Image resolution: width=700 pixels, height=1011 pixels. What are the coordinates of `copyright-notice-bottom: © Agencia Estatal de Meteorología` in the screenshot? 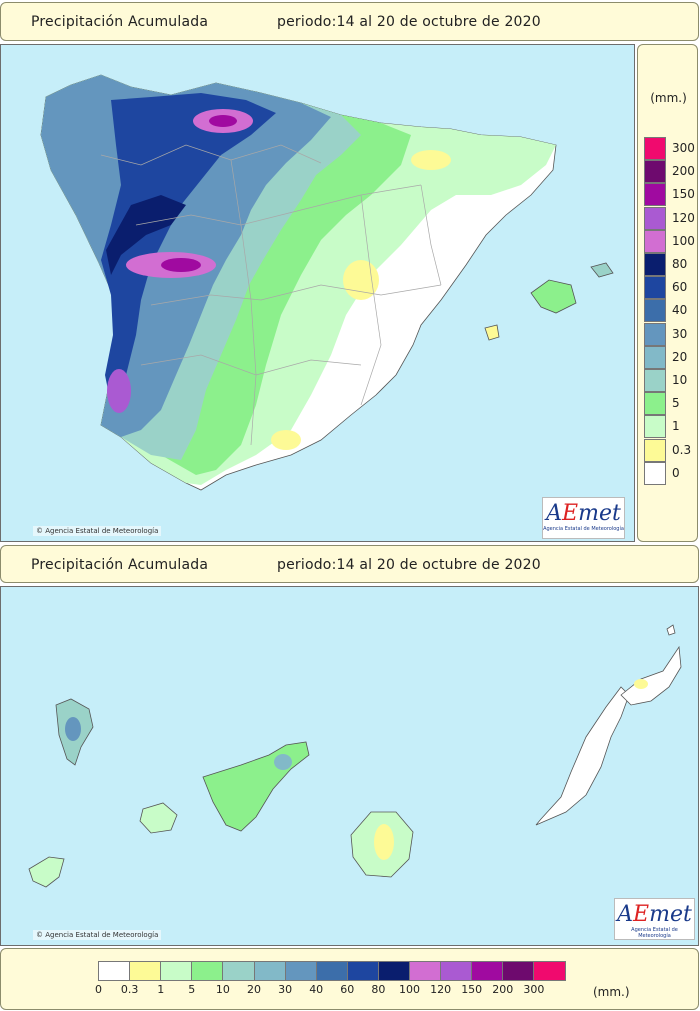 It's located at (97, 935).